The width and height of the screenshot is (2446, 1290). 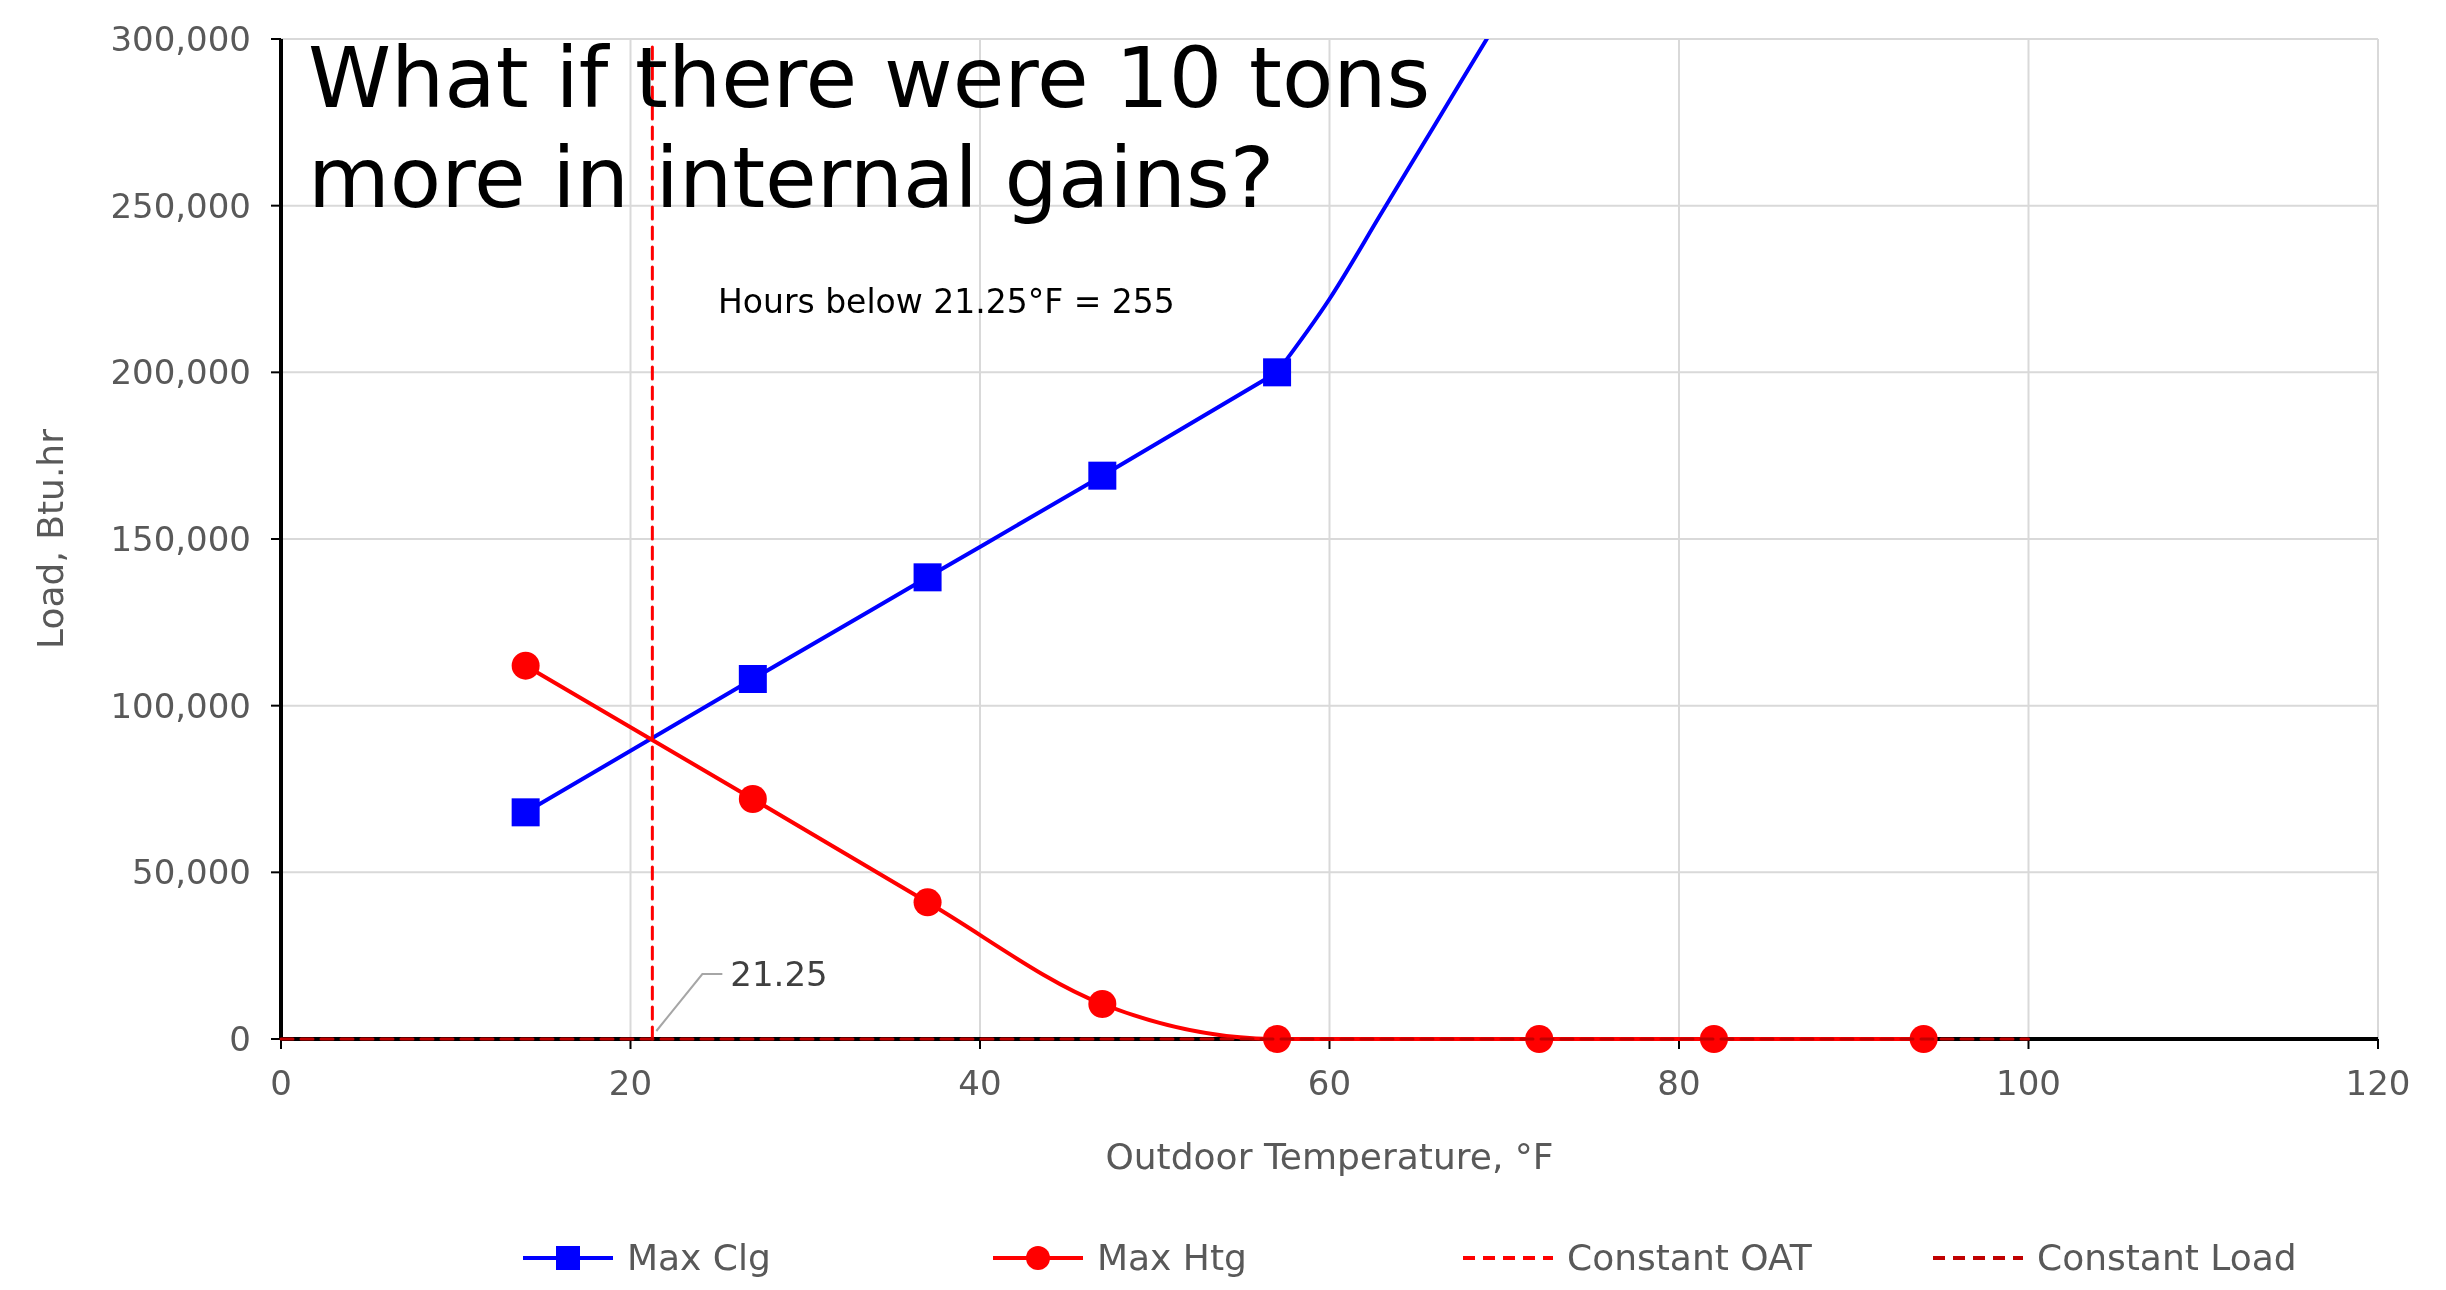 What do you see at coordinates (2167, 1257) in the screenshot?
I see `legend-label: Constant Load` at bounding box center [2167, 1257].